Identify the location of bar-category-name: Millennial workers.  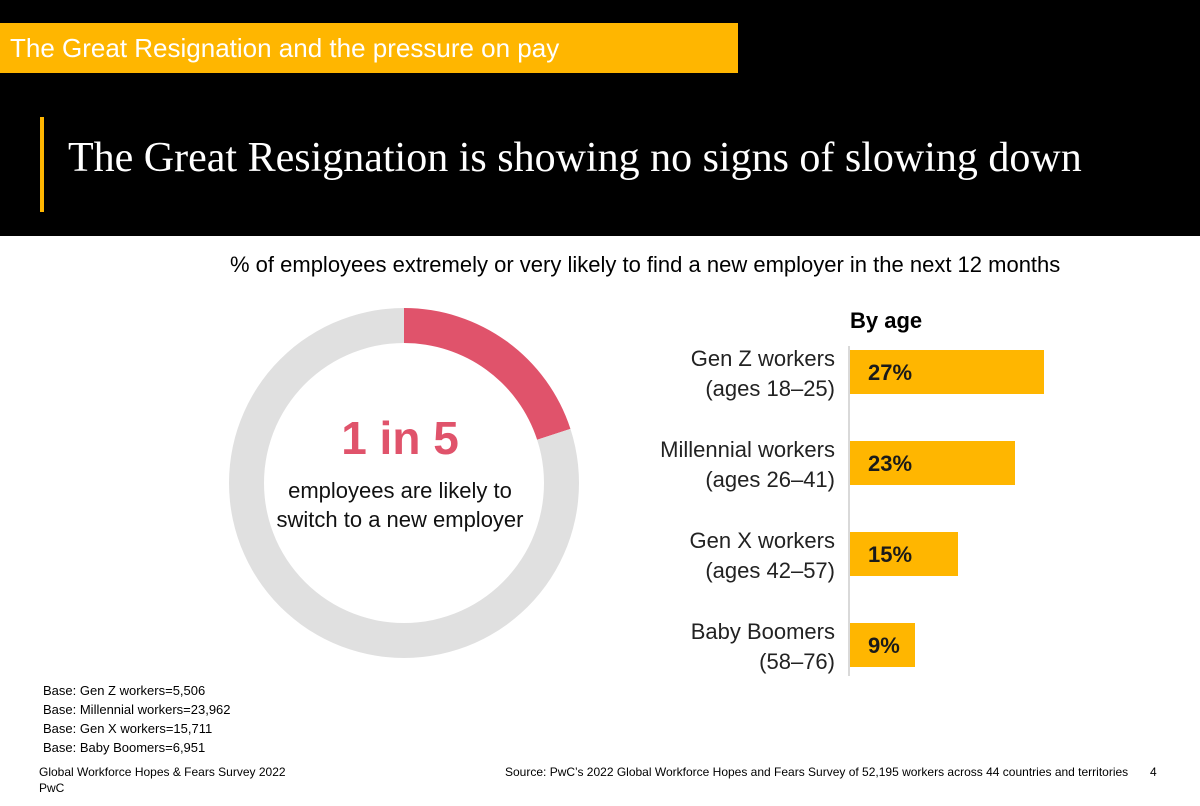
(747, 449).